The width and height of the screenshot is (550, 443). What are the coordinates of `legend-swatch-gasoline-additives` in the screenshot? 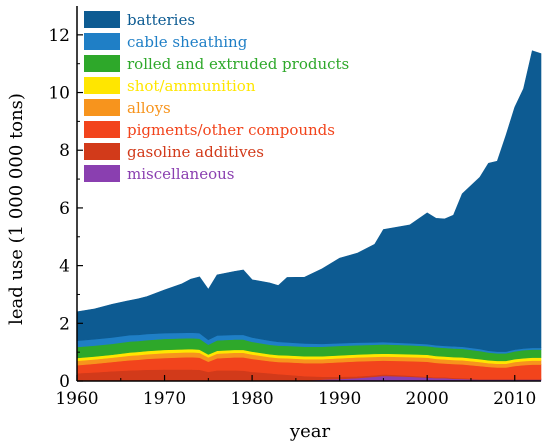 It's located at (102, 151).